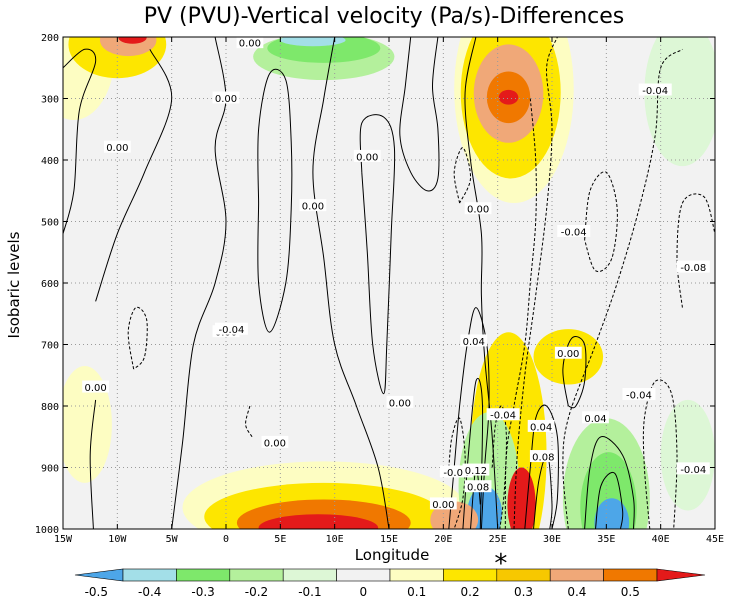 This screenshot has height=599, width=729. What do you see at coordinates (96, 592) in the screenshot?
I see `colorbar-label: -0.5` at bounding box center [96, 592].